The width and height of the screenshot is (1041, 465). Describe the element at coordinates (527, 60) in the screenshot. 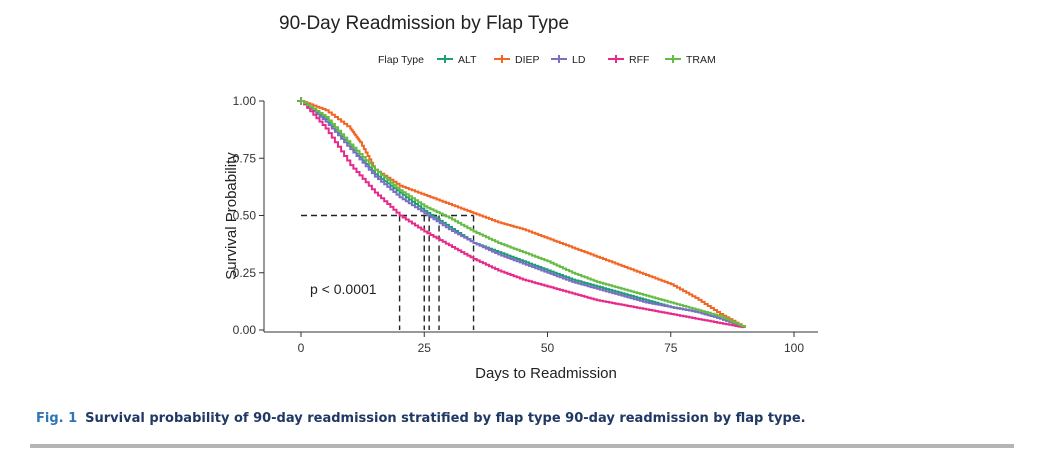

I see `legend-label-diep: DIEP` at that location.